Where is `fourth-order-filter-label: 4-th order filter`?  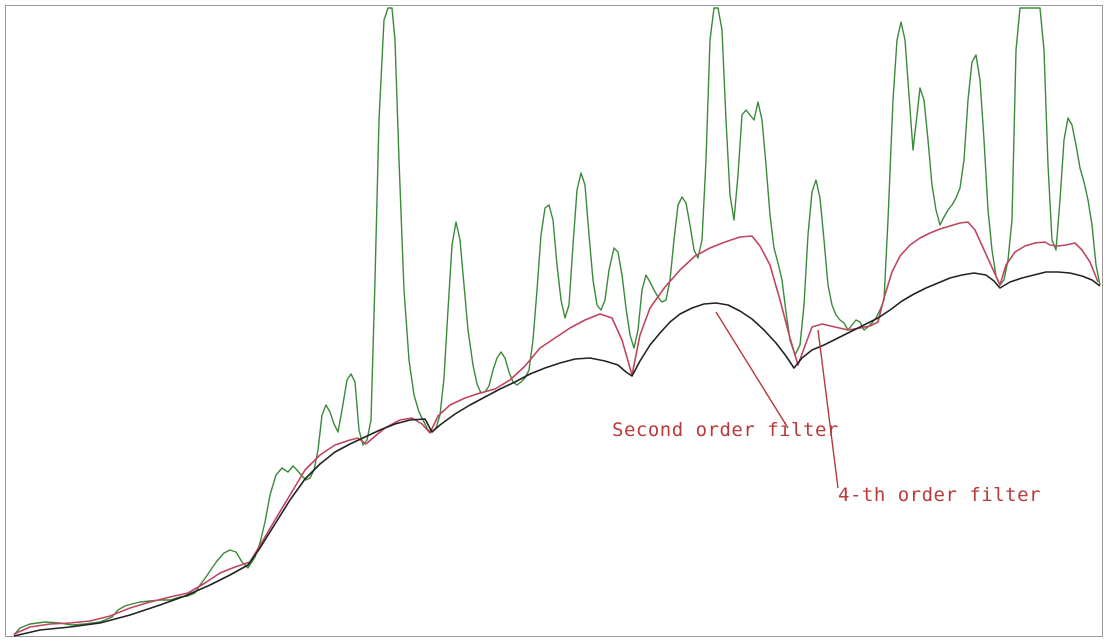 fourth-order-filter-label: 4-th order filter is located at coordinates (939, 495).